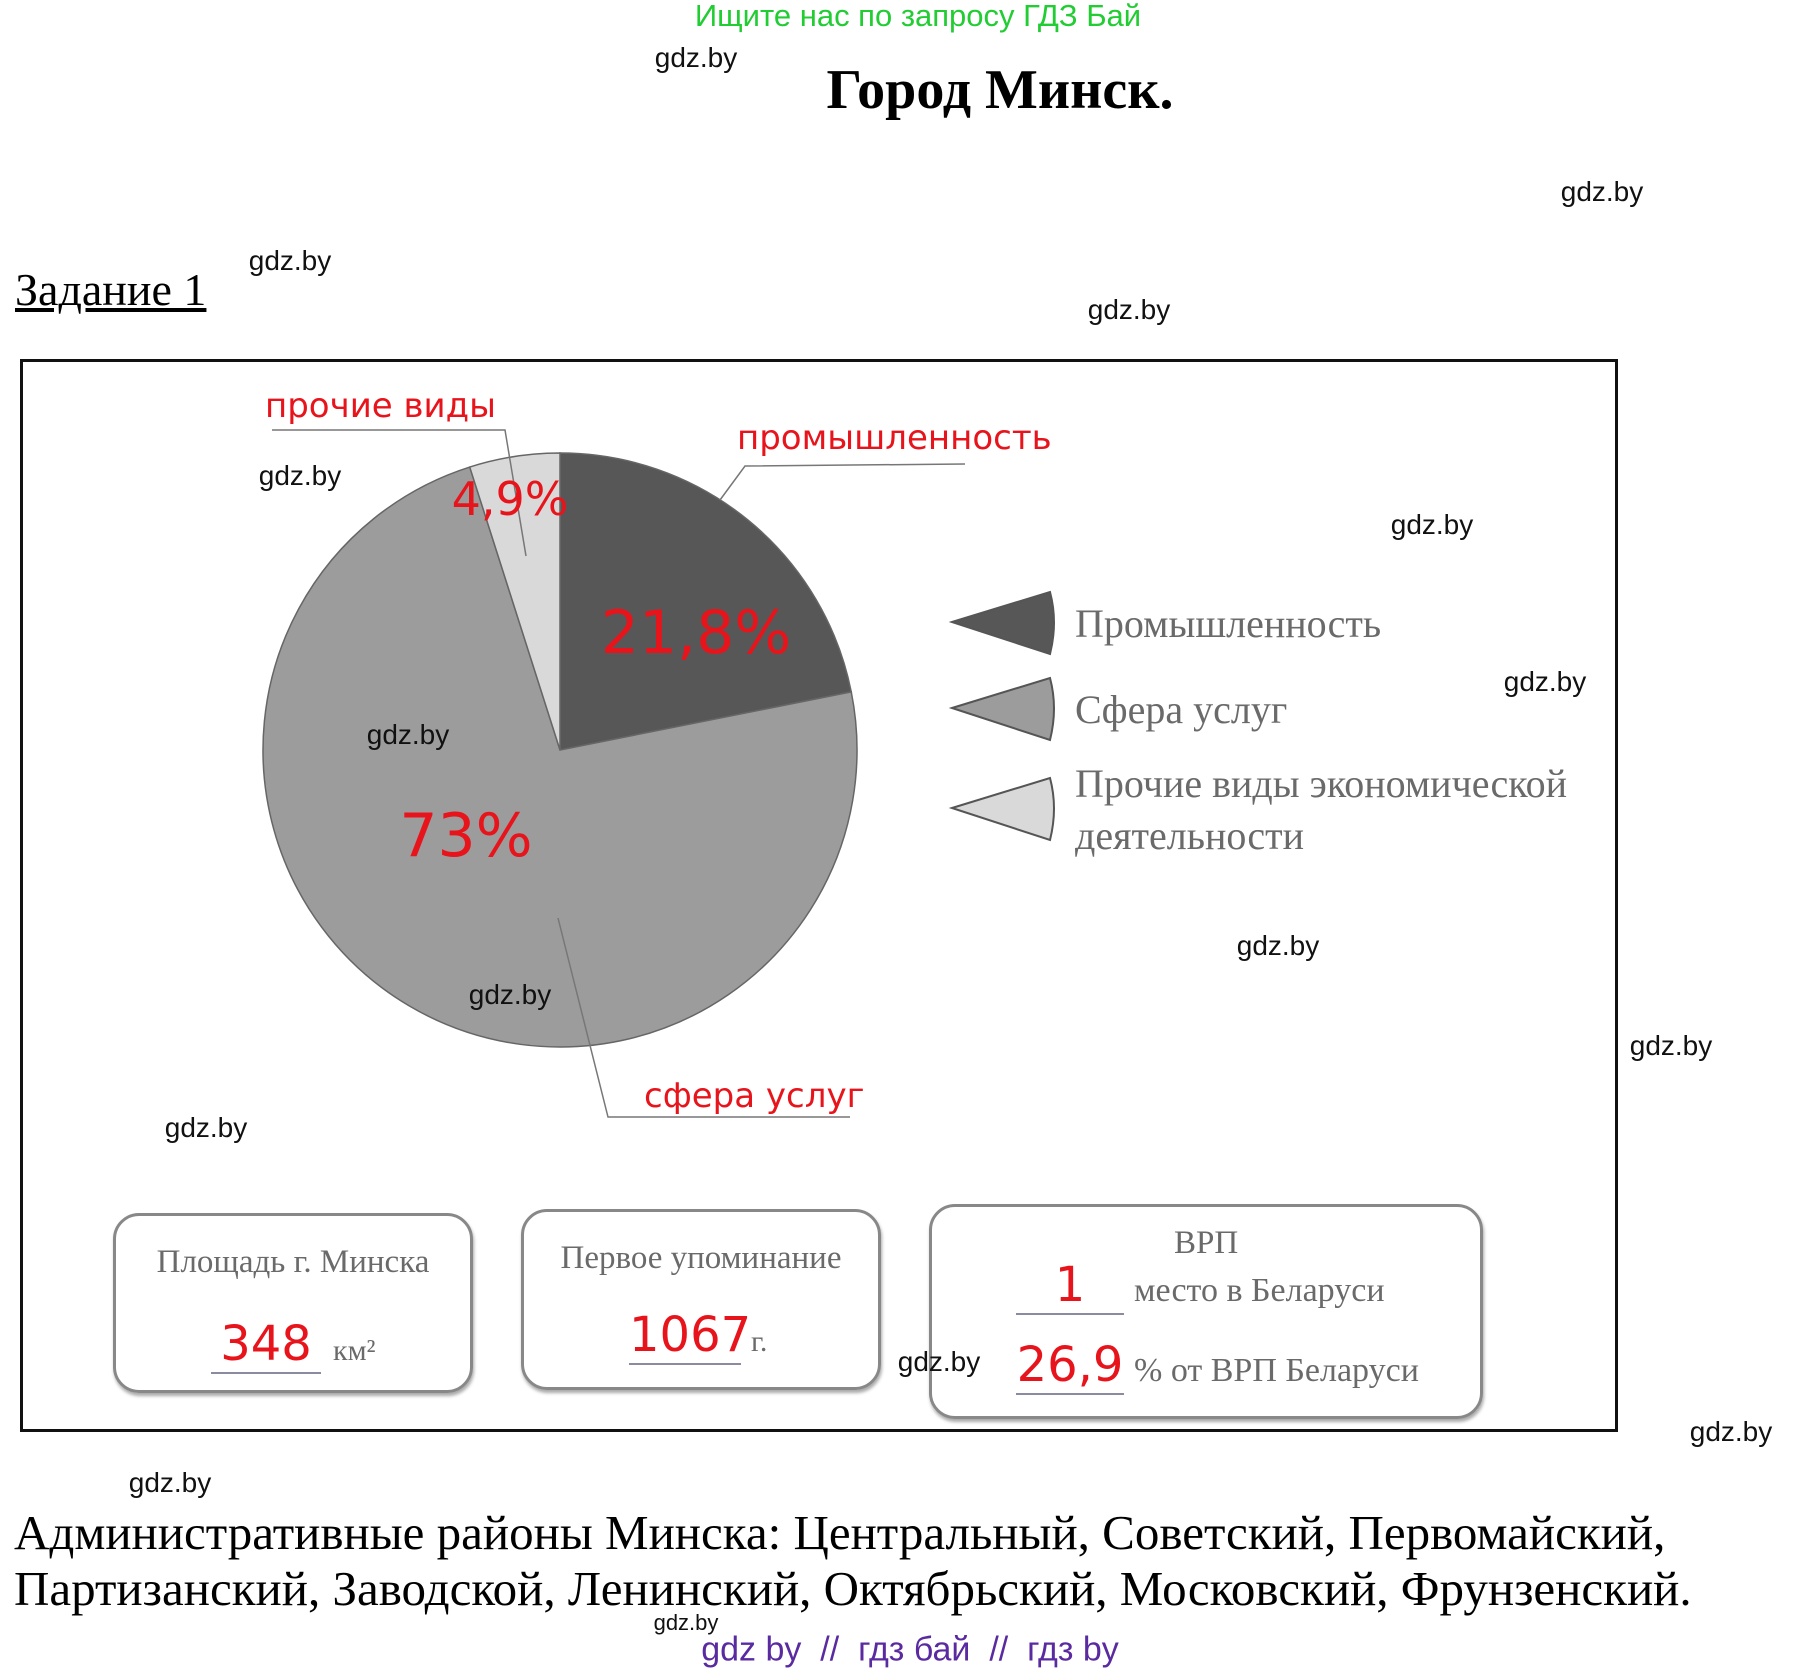 The image size is (1807, 1670). Describe the element at coordinates (918, 16) in the screenshot. I see `promo-text: Ищите нас по запросу ГДЗ Бай` at that location.